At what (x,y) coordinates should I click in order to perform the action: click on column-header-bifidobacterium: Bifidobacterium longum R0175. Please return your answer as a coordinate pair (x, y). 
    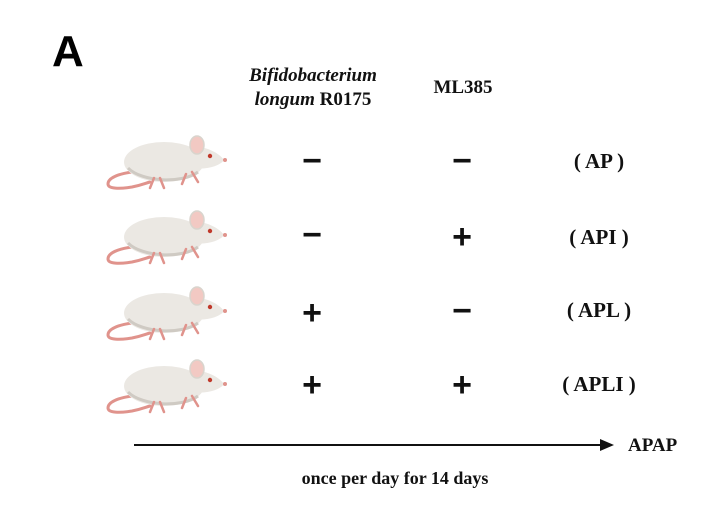
    Looking at the image, I should click on (313, 88).